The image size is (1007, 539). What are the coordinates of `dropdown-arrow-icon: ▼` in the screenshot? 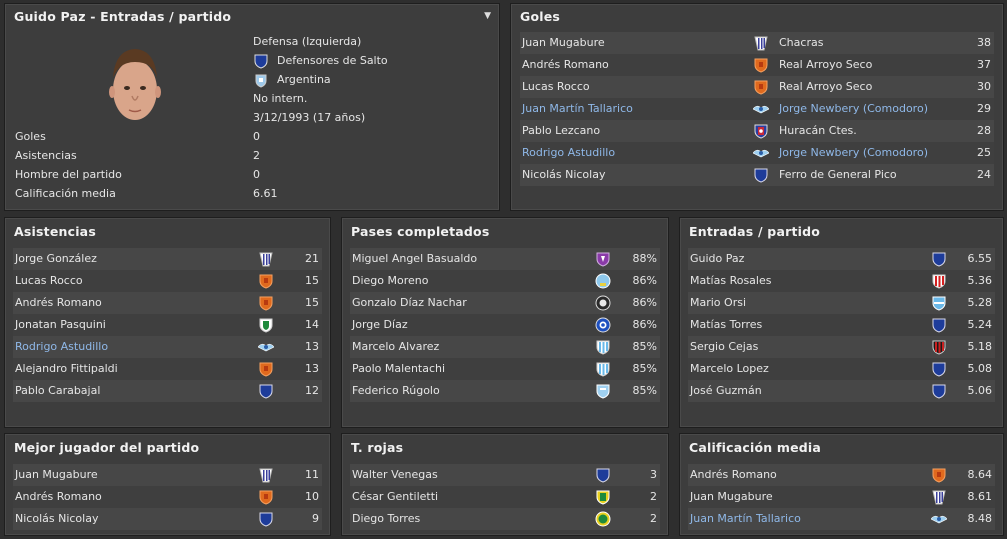 It's located at (487, 16).